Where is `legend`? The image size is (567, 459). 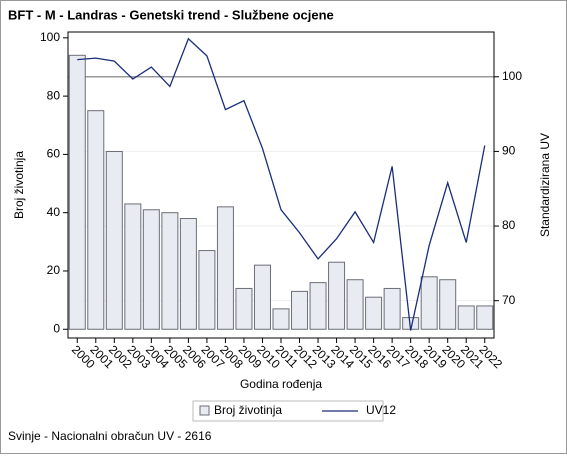 legend is located at coordinates (288, 411).